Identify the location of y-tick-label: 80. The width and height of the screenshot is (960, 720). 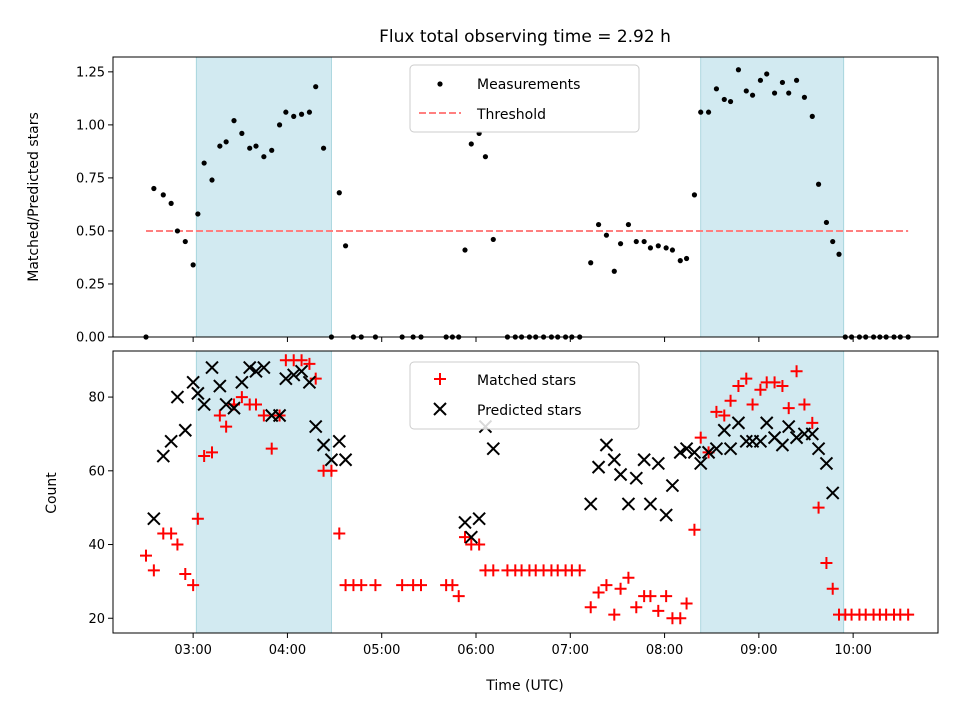
(96, 398).